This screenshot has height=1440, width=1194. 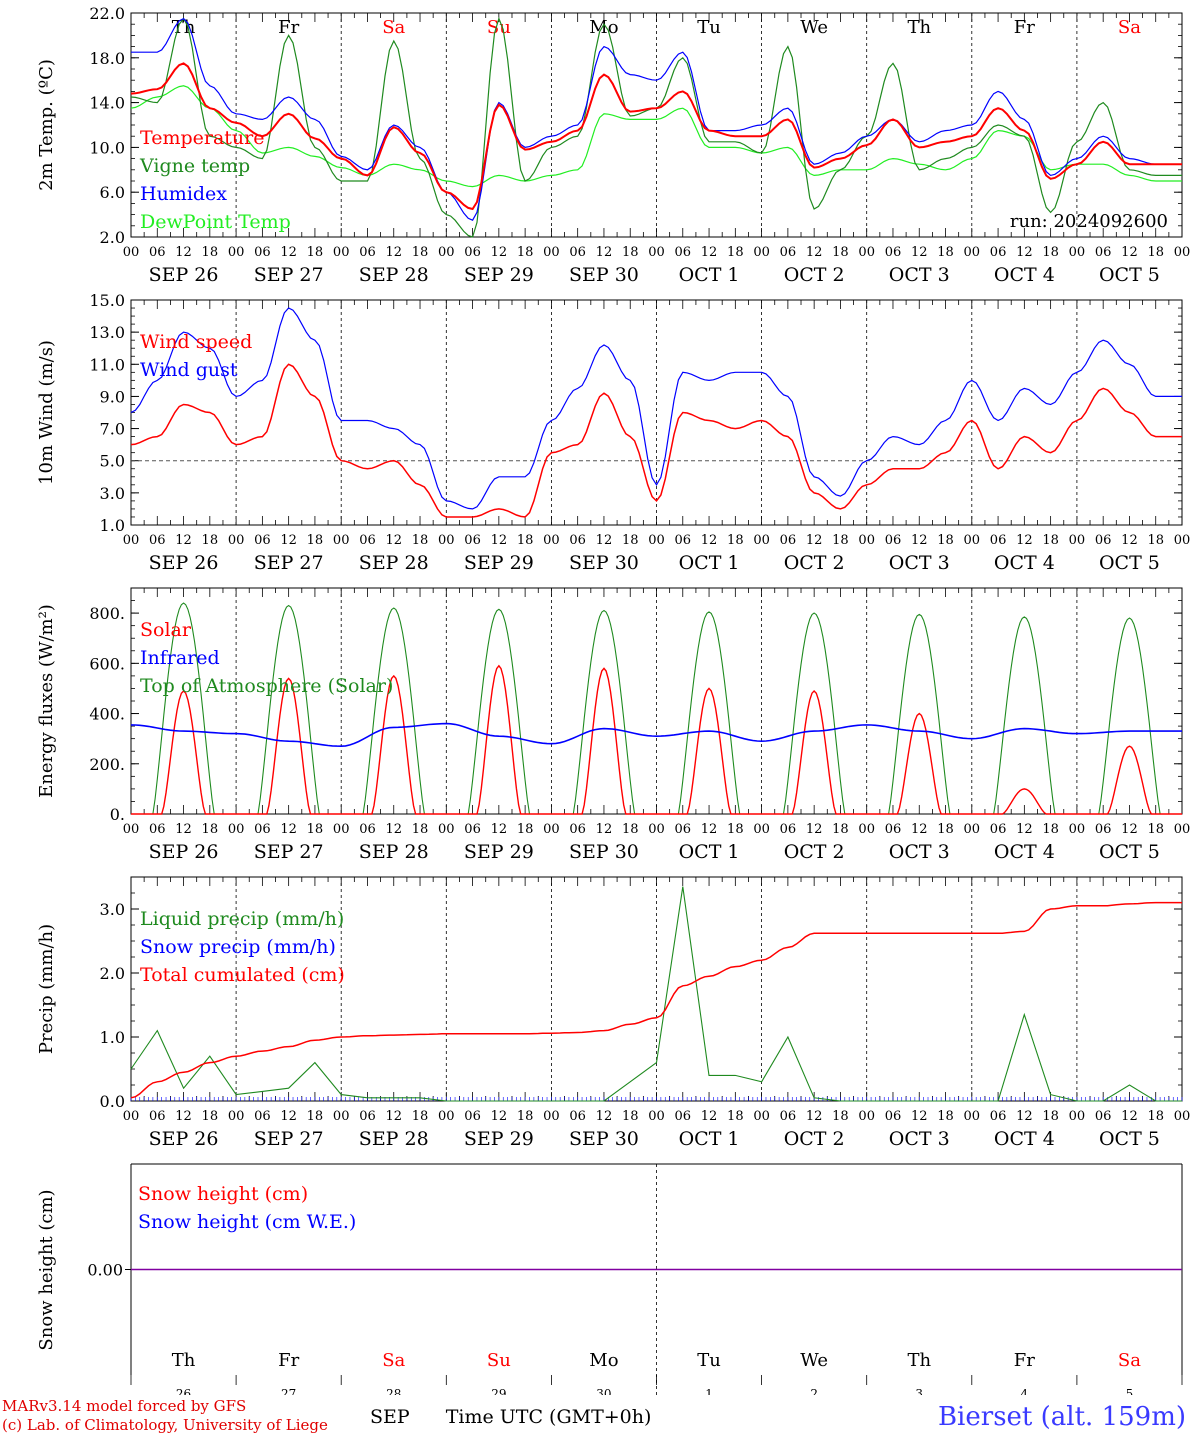 What do you see at coordinates (394, 852) in the screenshot?
I see `energy-date-label: SEP 28` at bounding box center [394, 852].